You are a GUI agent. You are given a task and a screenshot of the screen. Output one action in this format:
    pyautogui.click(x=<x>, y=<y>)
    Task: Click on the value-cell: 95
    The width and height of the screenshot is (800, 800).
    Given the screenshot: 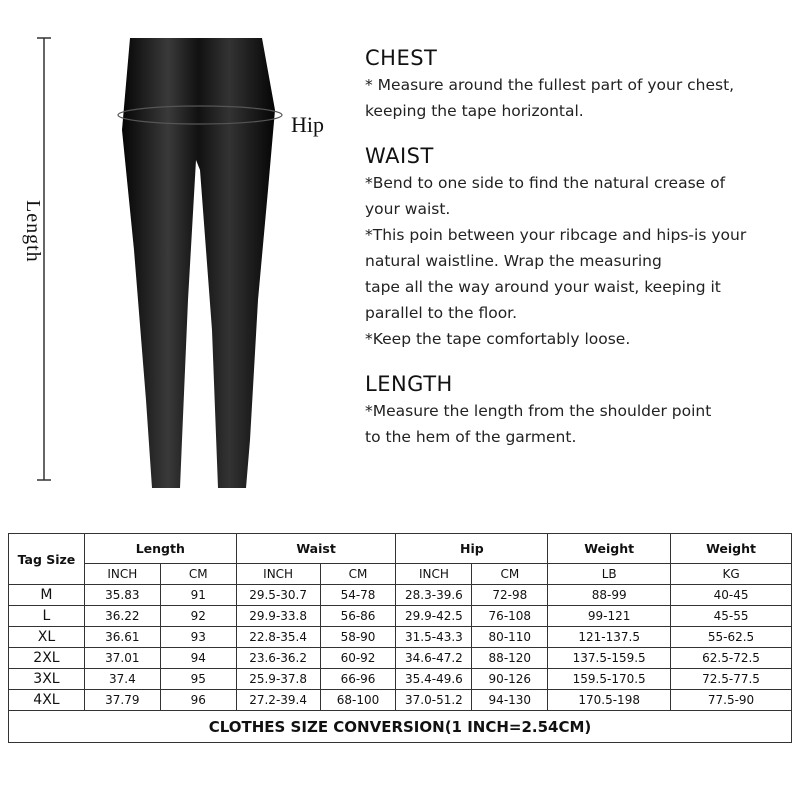 What is the action you would take?
    pyautogui.click(x=198, y=679)
    